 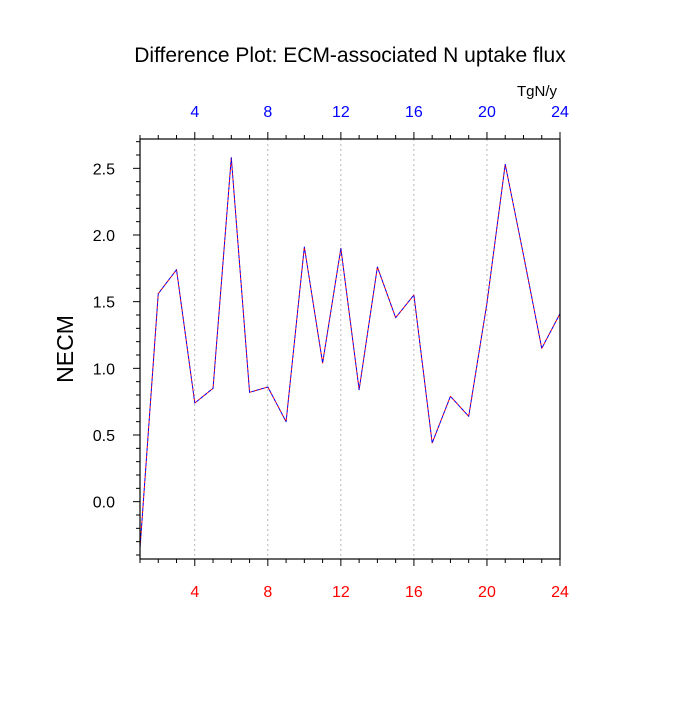 I want to click on y-tick-label: 2.0, so click(x=104, y=236).